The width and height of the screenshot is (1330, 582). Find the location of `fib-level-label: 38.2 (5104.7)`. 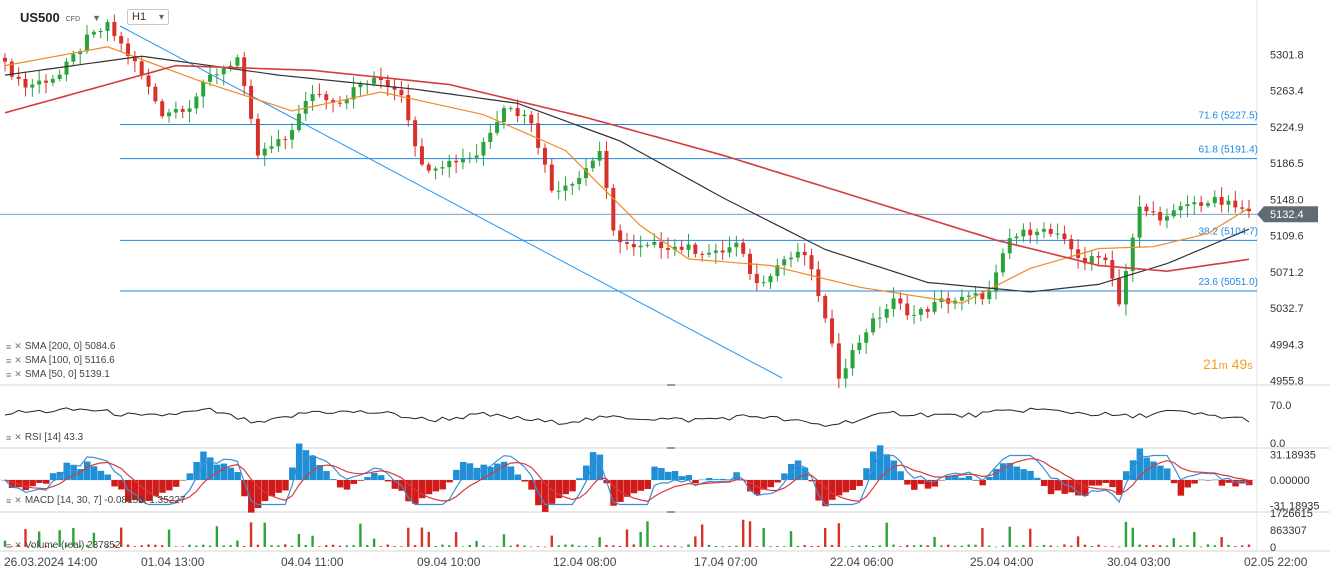

fib-level-label: 38.2 (5104.7) is located at coordinates (1229, 231).